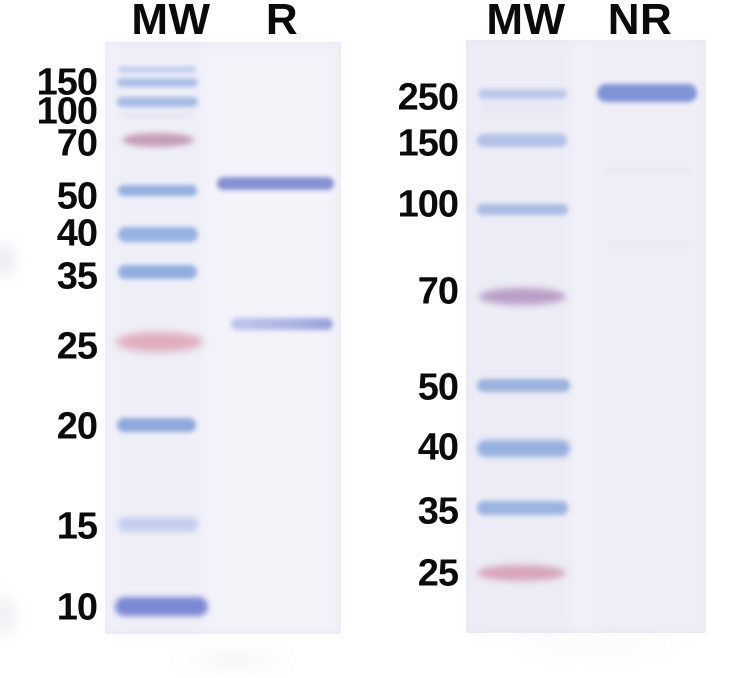 This screenshot has width=751, height=678. Describe the element at coordinates (282, 22) in the screenshot. I see `lane-header-r: R` at that location.